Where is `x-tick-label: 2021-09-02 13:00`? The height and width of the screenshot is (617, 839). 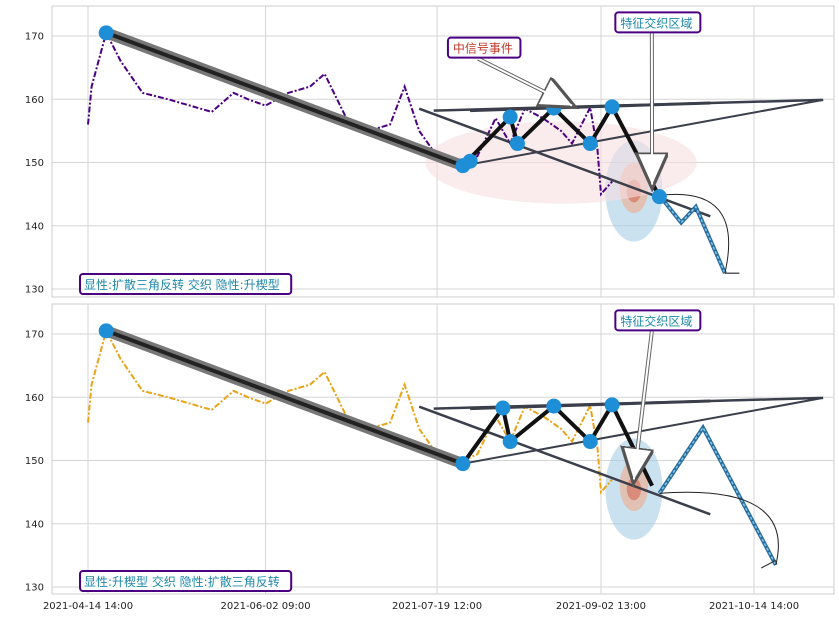
x-tick-label: 2021-09-02 13:00 is located at coordinates (601, 606).